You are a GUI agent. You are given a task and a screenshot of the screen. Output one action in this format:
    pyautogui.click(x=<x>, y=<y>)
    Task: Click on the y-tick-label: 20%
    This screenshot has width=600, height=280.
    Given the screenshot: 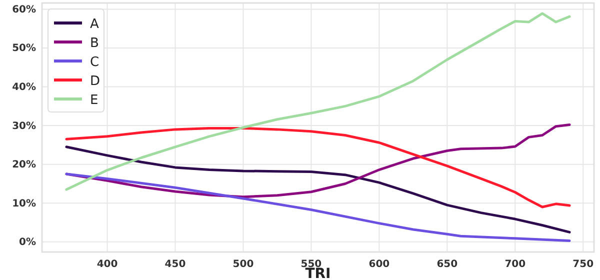 What is the action you would take?
    pyautogui.click(x=24, y=165)
    